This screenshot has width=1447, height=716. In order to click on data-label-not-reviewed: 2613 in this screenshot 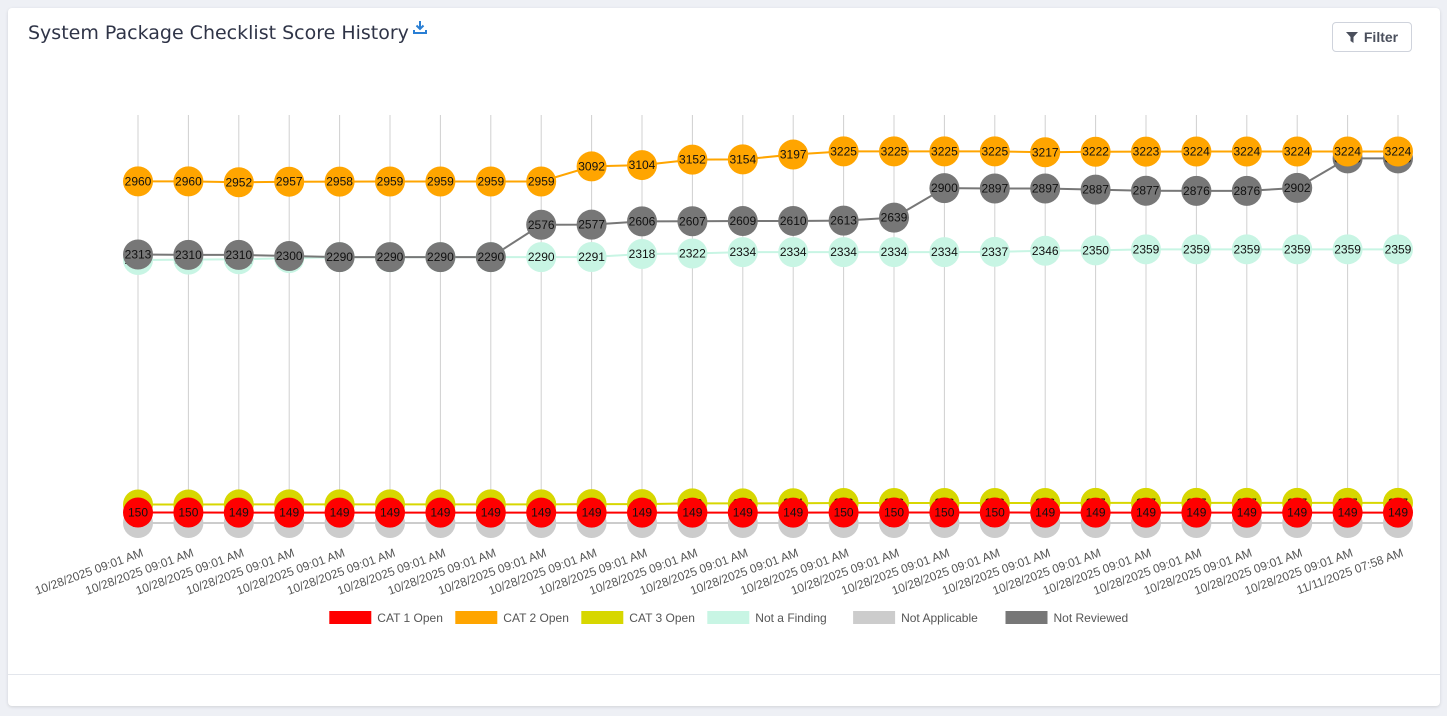, I will do `click(843, 221)`.